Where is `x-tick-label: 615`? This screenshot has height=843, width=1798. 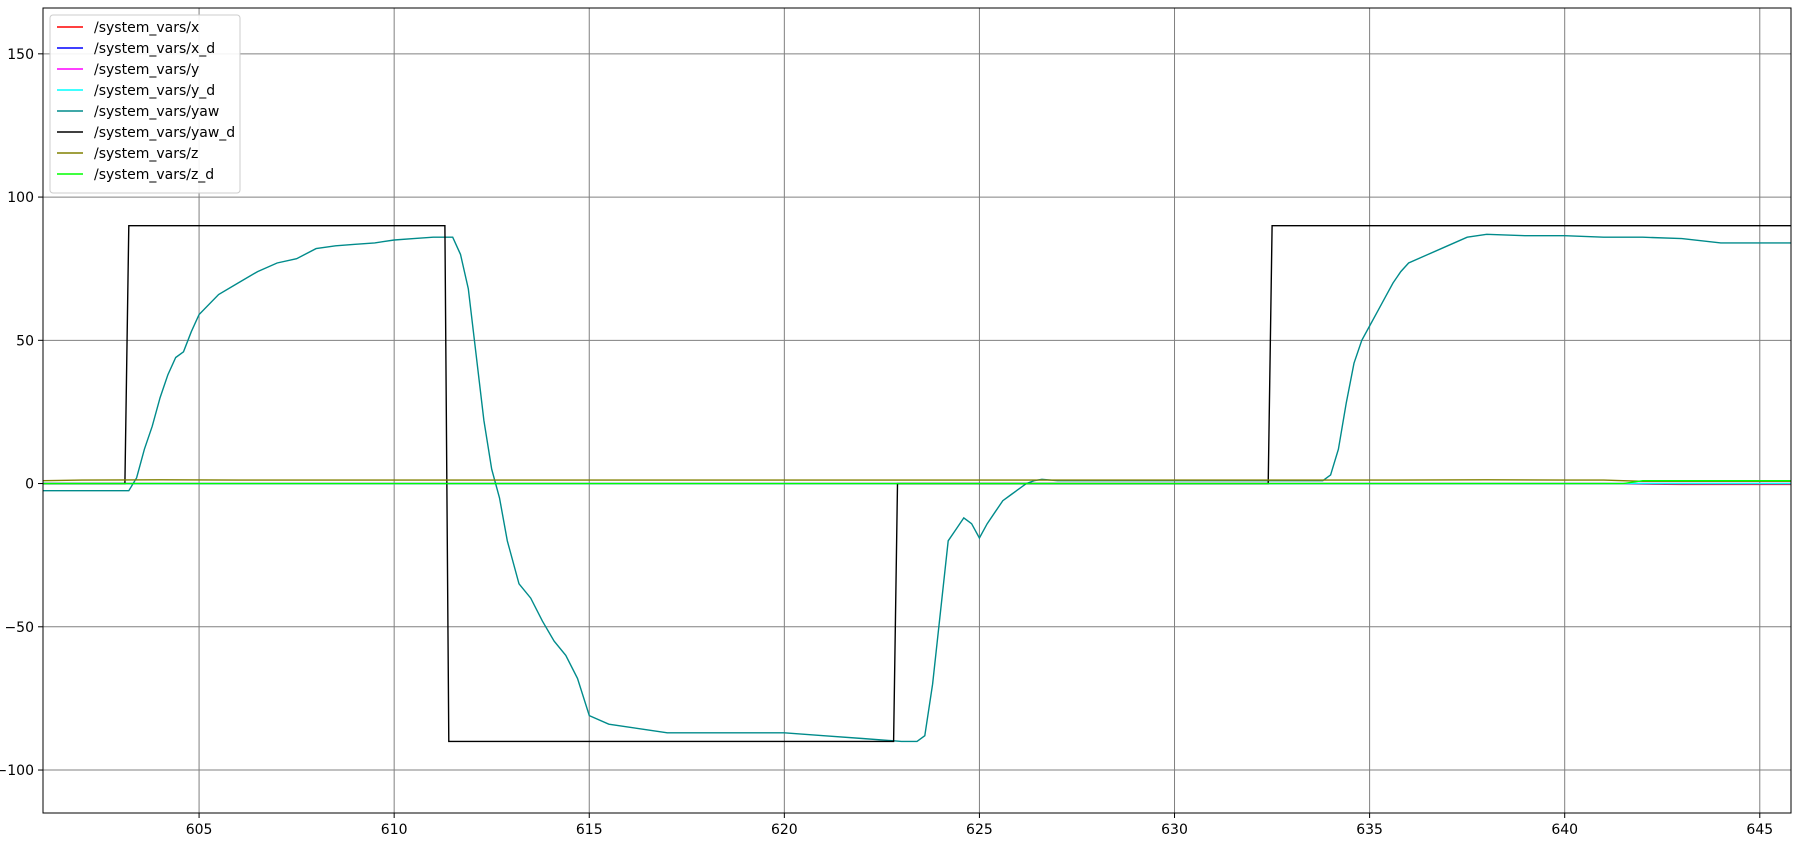
x-tick-label: 615 is located at coordinates (589, 830).